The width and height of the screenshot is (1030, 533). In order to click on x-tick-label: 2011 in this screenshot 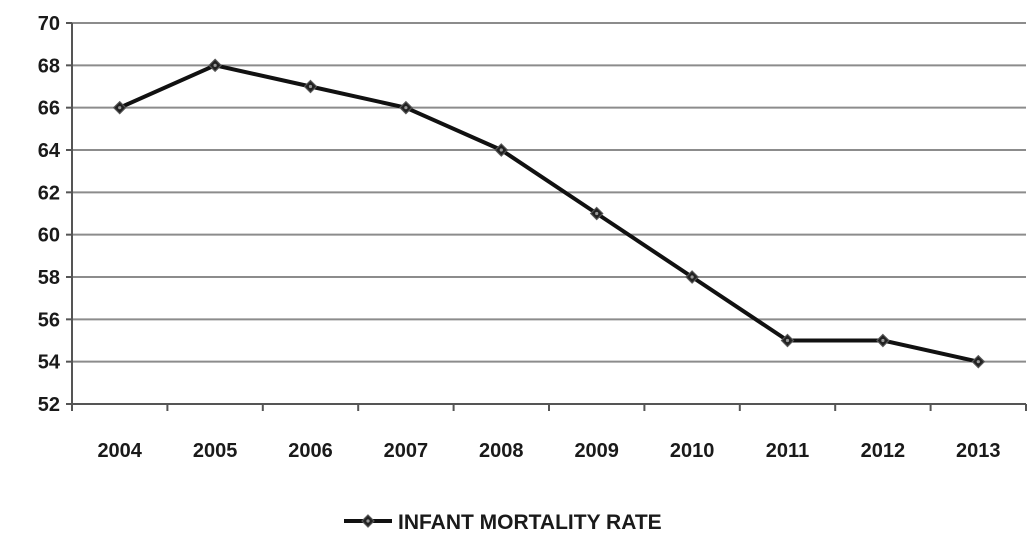, I will do `click(787, 451)`.